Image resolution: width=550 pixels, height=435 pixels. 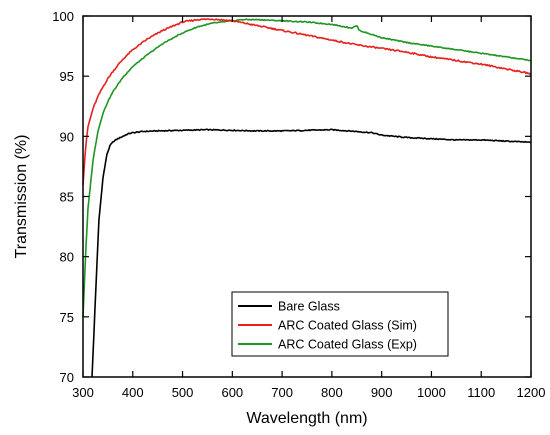 What do you see at coordinates (531, 392) in the screenshot?
I see `x-tick-label-9: 1200` at bounding box center [531, 392].